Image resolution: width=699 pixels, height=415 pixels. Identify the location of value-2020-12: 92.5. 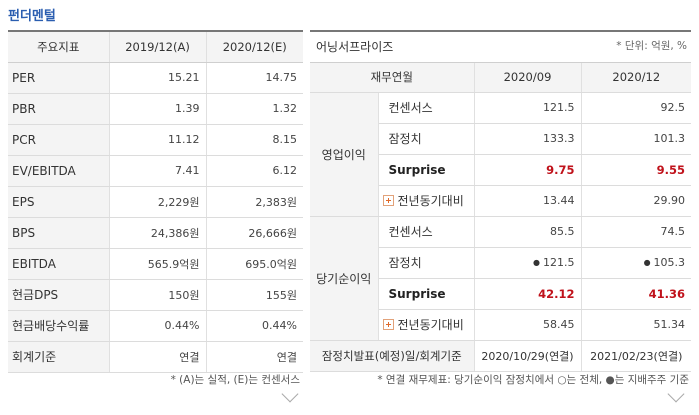
(636, 108).